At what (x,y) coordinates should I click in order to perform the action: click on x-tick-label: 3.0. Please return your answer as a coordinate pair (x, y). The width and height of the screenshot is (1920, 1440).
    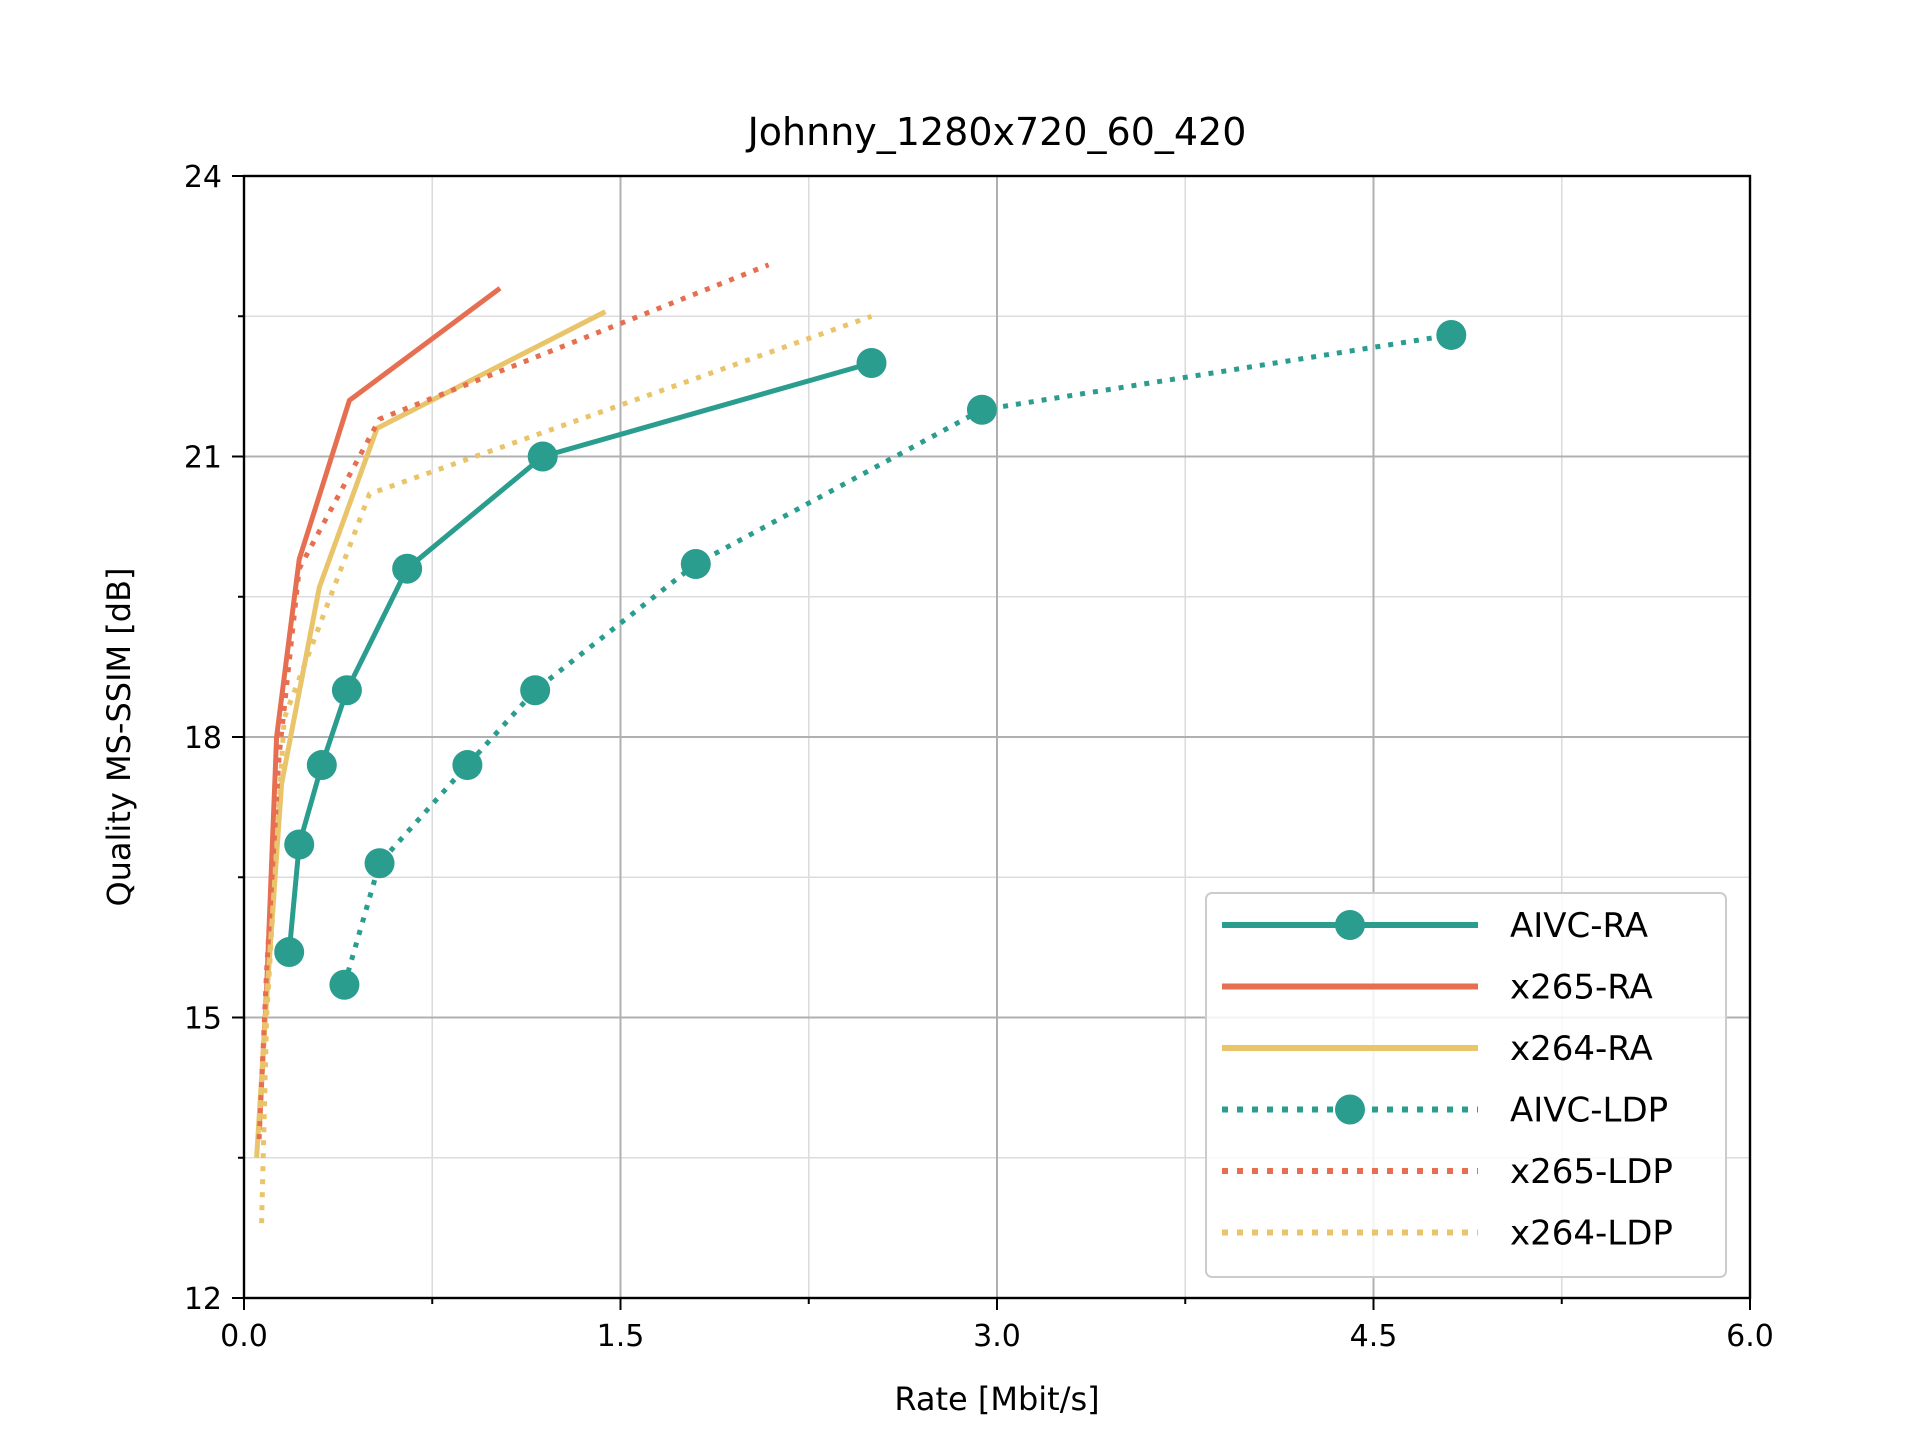
    Looking at the image, I should click on (997, 1336).